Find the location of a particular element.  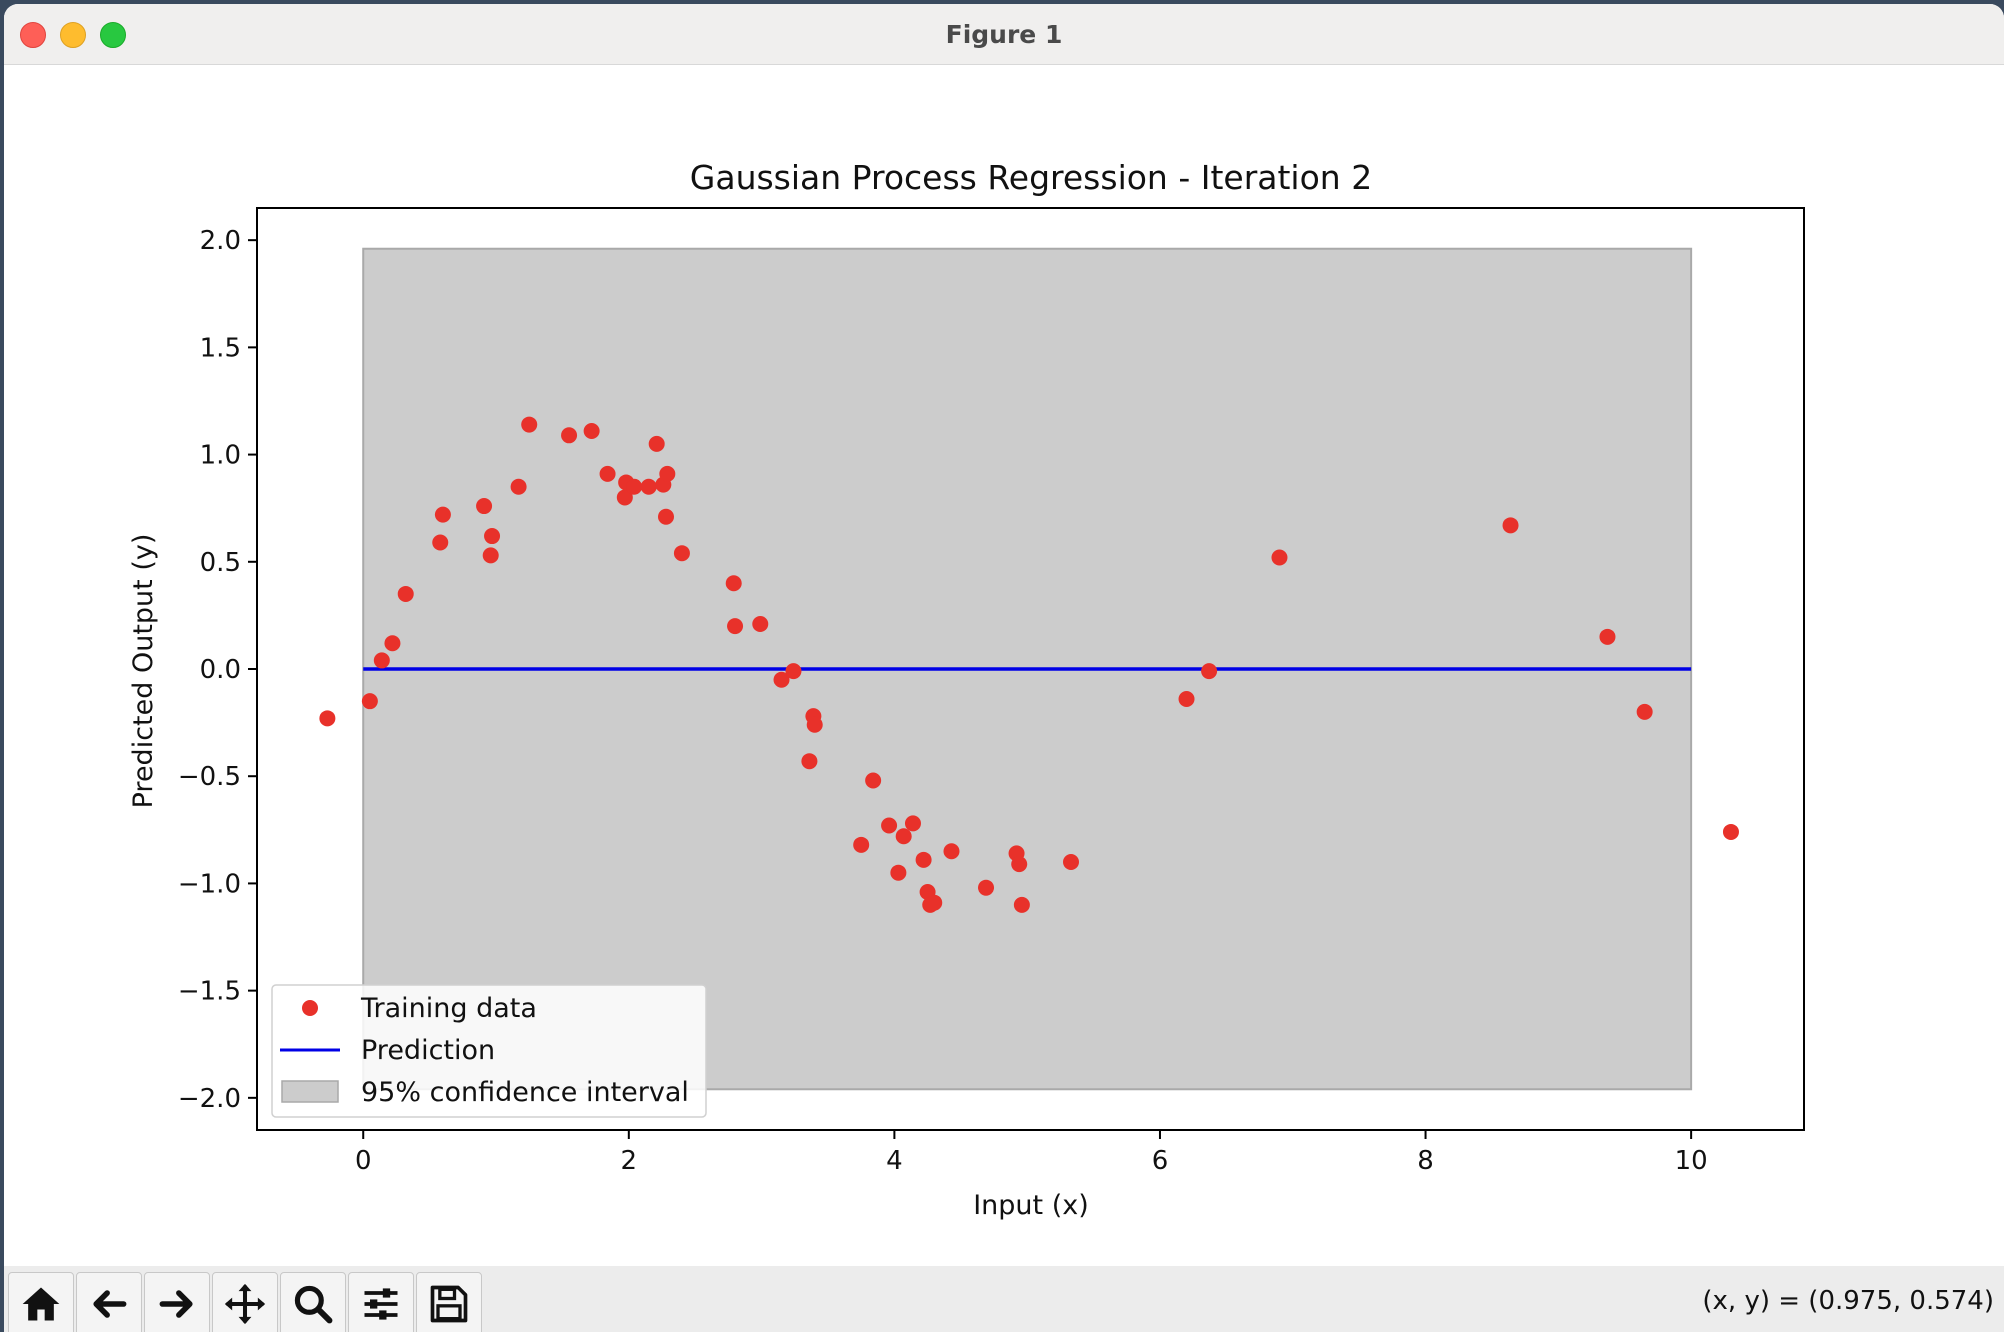

title-bar: Figure 1 is located at coordinates (1004, 34).